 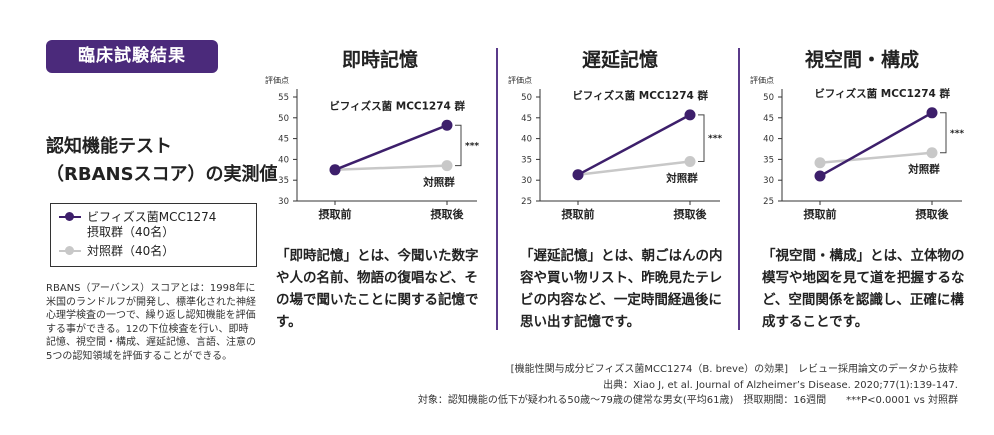 I want to click on legend-treatment-marker, so click(x=70, y=216).